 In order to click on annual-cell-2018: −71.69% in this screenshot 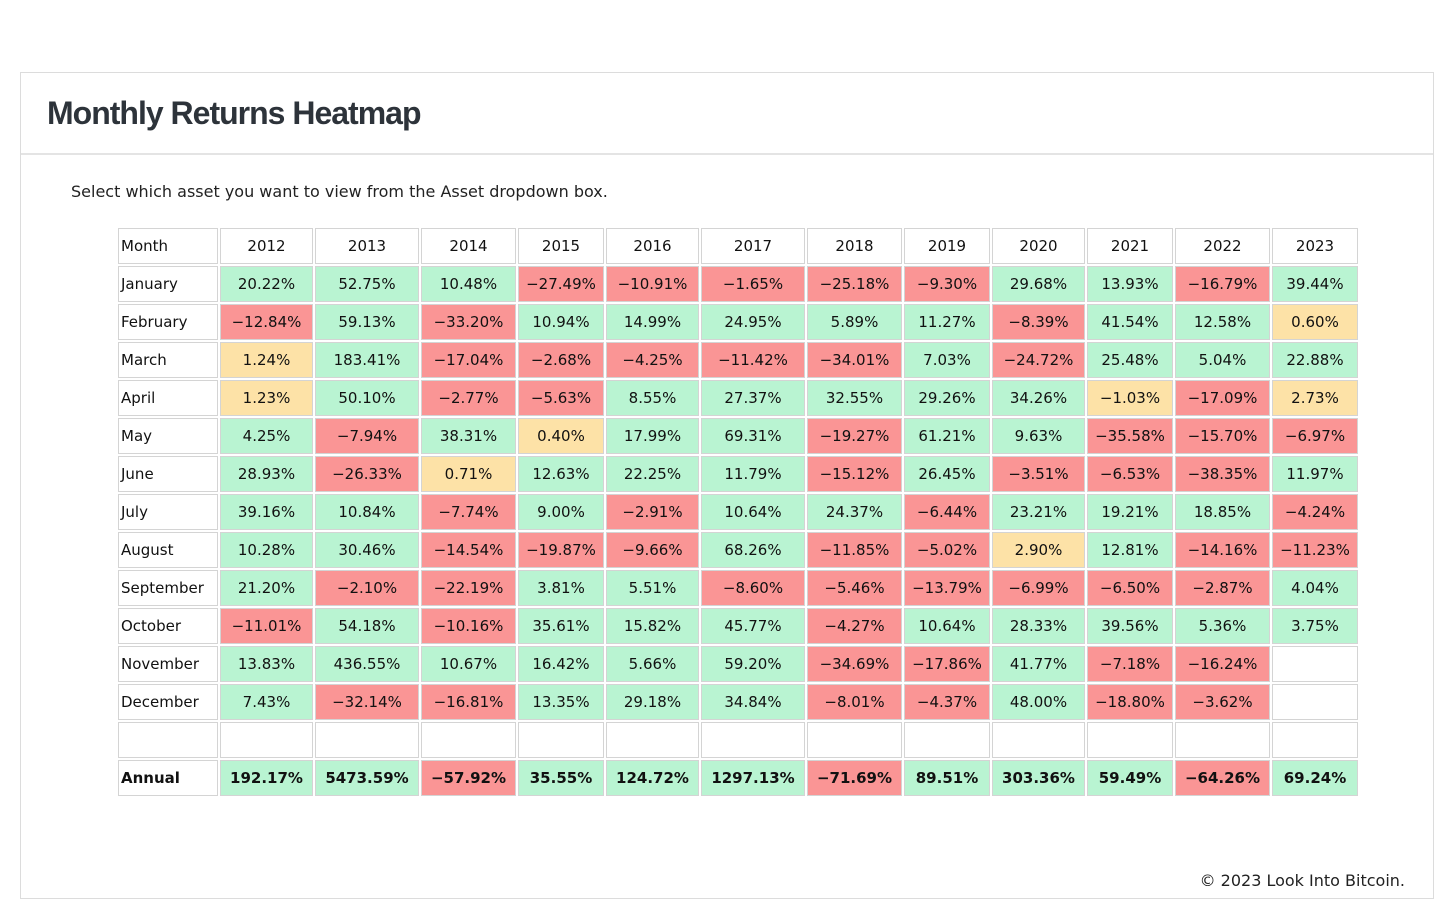, I will do `click(854, 778)`.